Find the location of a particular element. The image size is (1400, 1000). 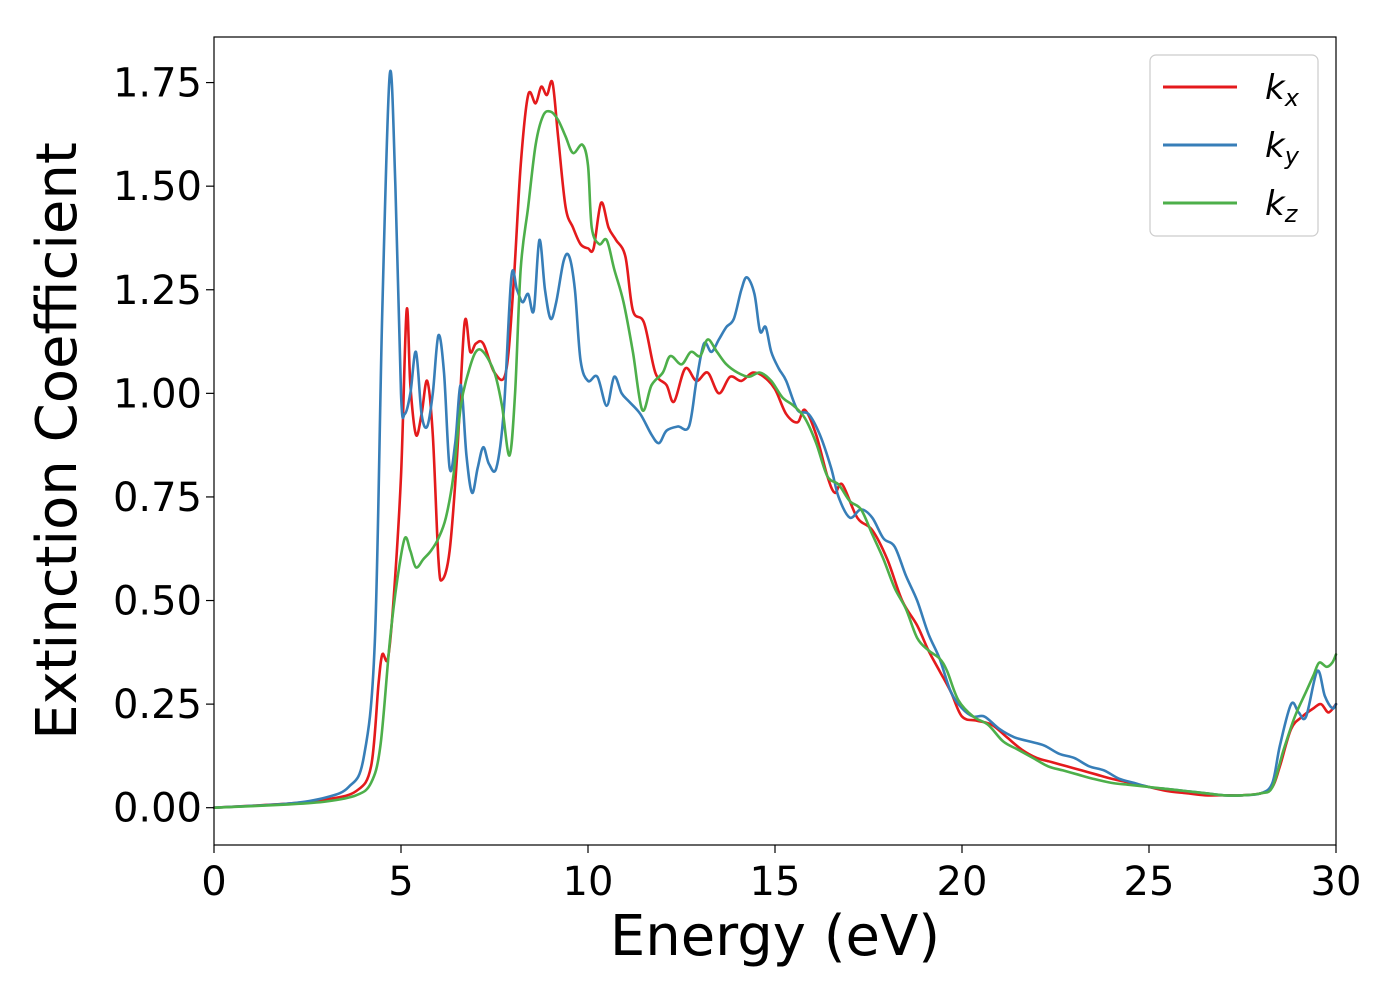

x-tick-label: 15 is located at coordinates (775, 882).